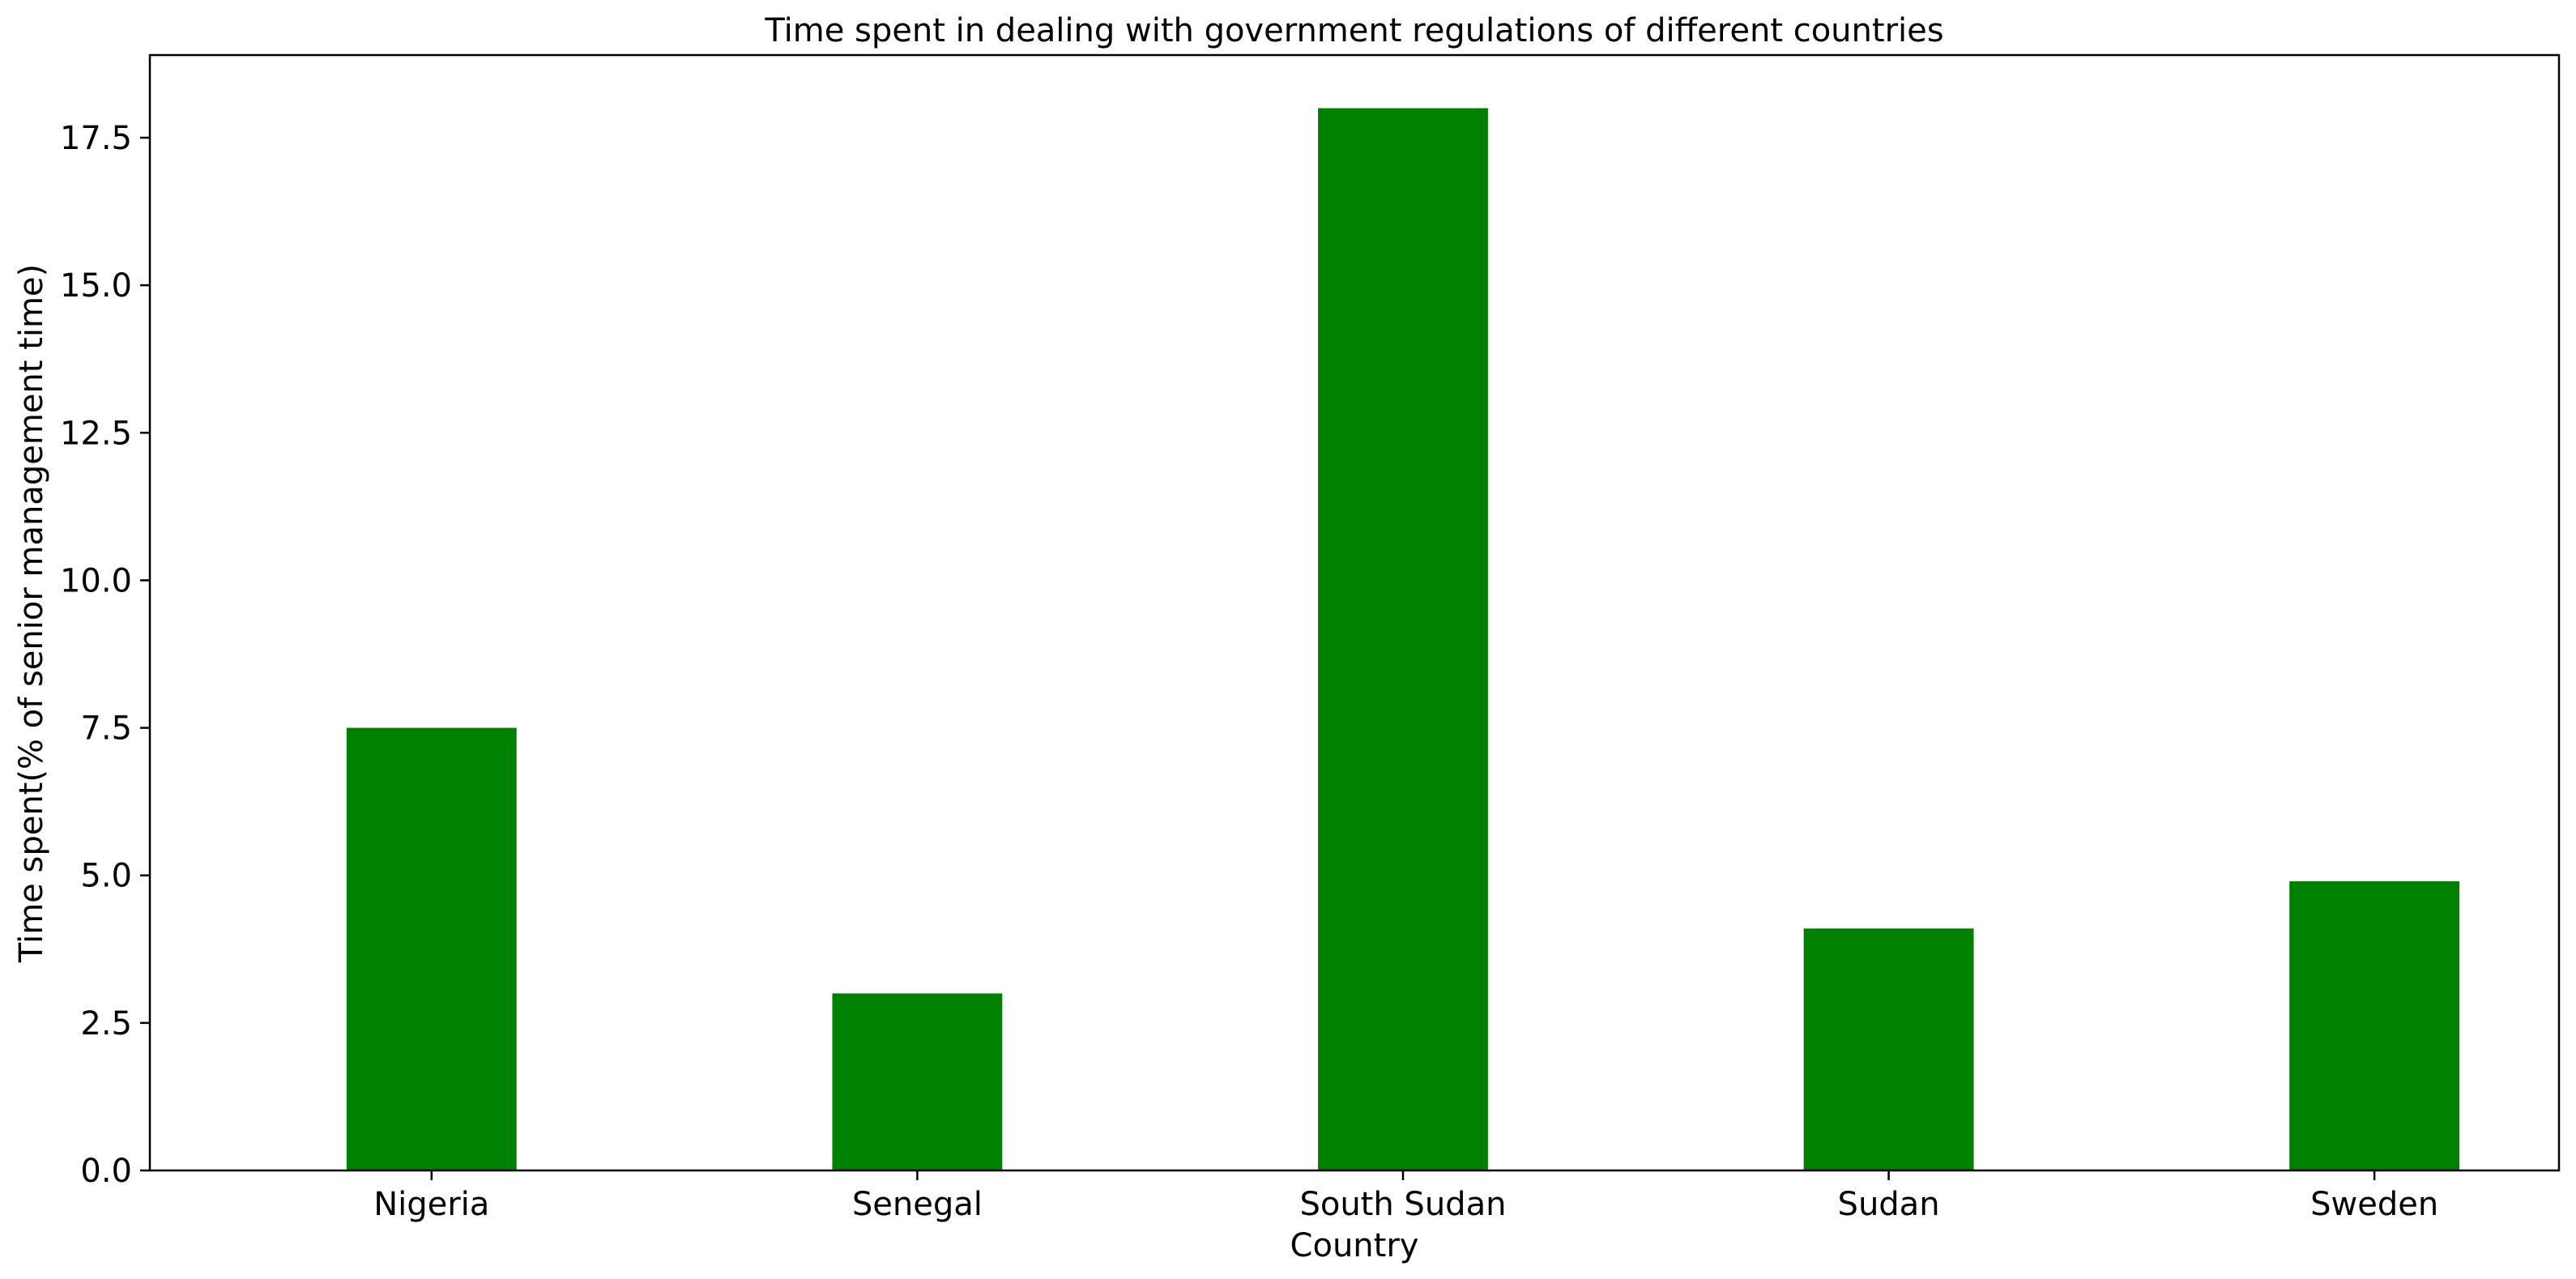 The image size is (2576, 1279). What do you see at coordinates (106, 876) in the screenshot?
I see `y-tick-label: 5.0` at bounding box center [106, 876].